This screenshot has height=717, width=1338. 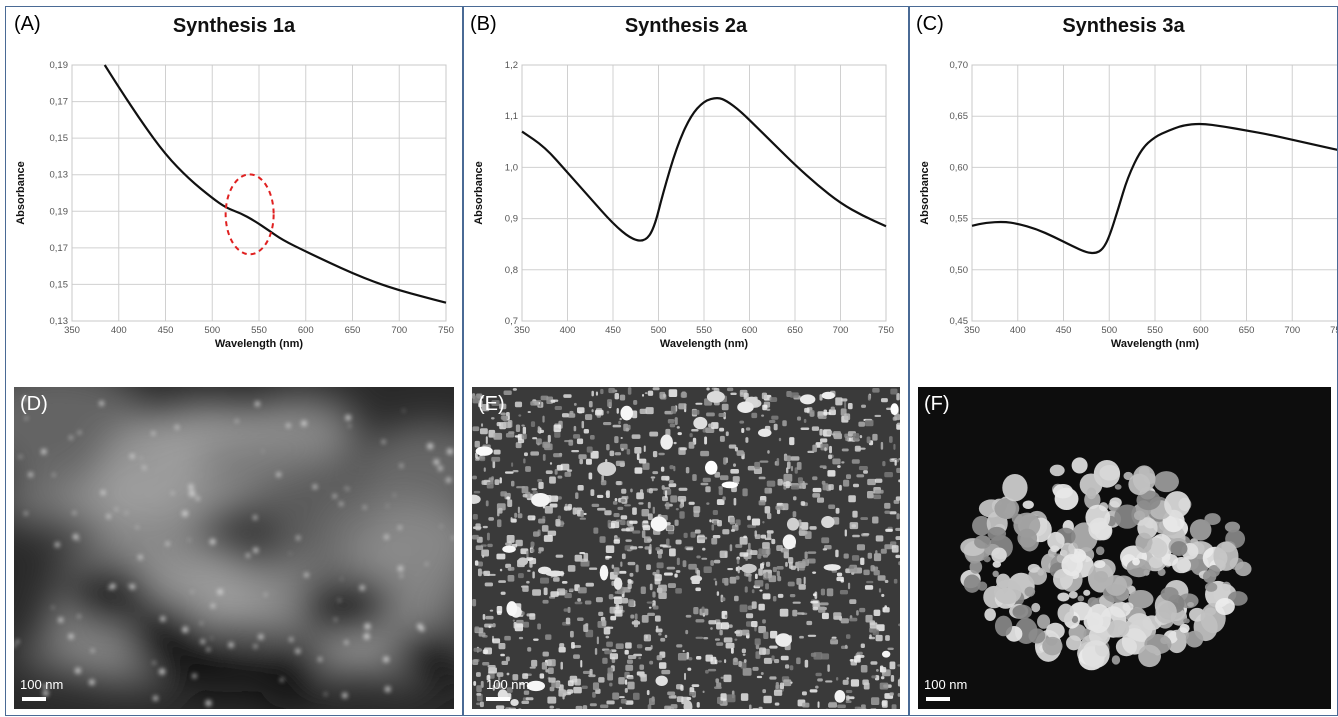 I want to click on y-tick-label: 1,1, so click(x=511, y=116).